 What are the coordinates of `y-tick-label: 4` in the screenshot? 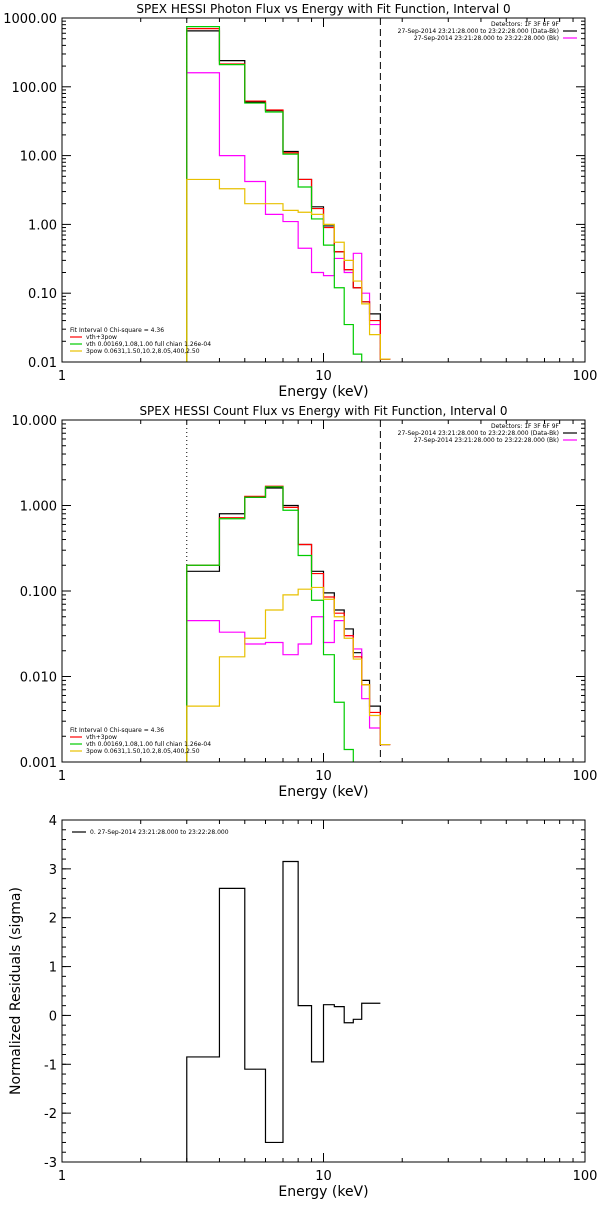 It's located at (53, 821).